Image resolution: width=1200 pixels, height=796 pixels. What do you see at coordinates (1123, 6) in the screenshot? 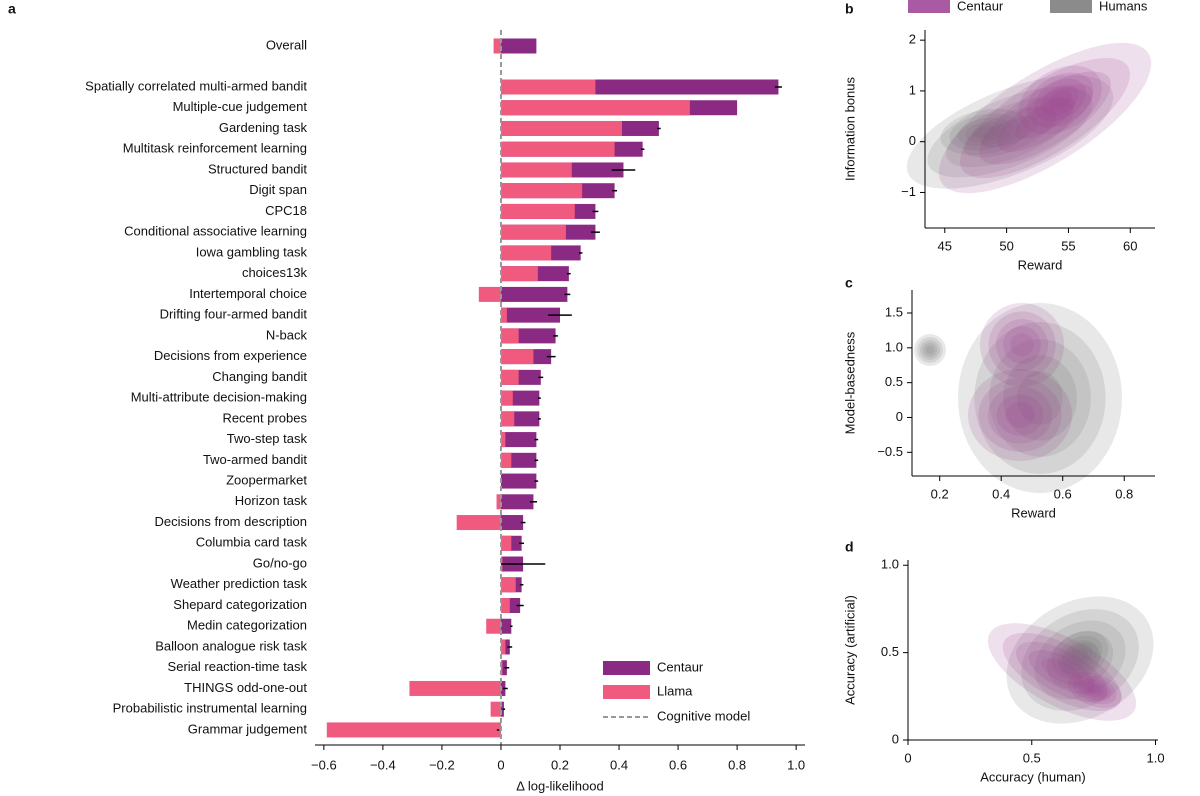
I see `legend-label: Humans` at bounding box center [1123, 6].